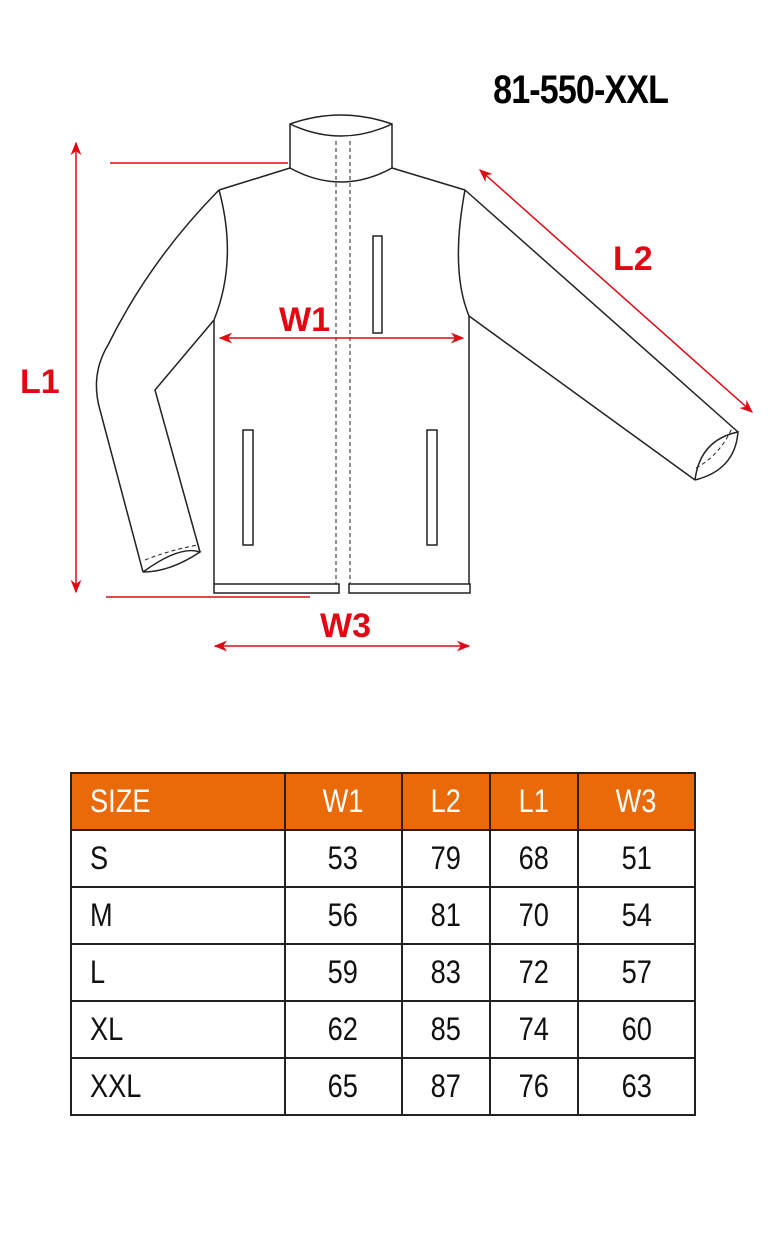  I want to click on header-w3: W3, so click(636, 801).